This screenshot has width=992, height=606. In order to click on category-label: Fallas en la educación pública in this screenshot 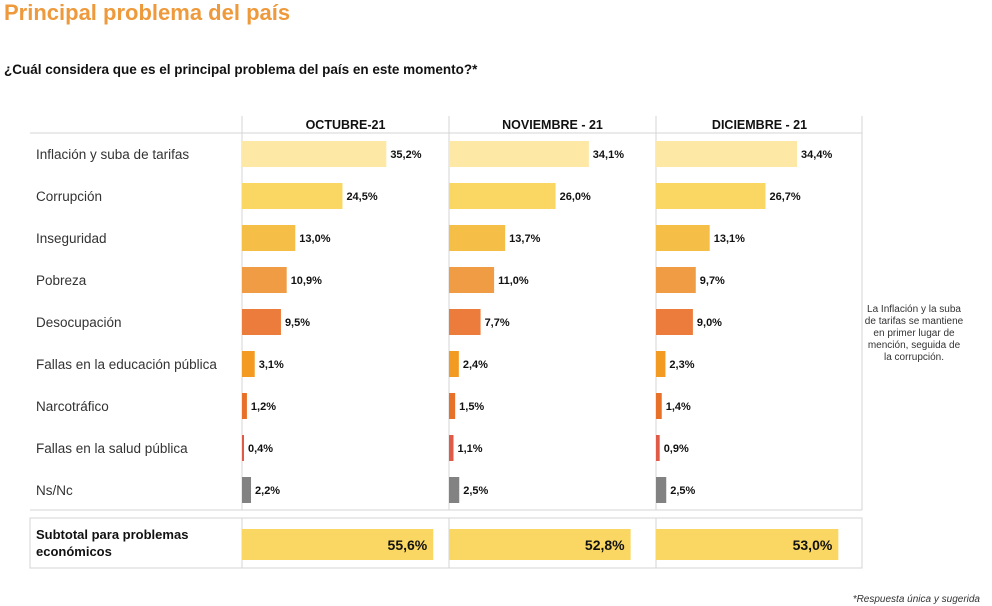, I will do `click(126, 364)`.